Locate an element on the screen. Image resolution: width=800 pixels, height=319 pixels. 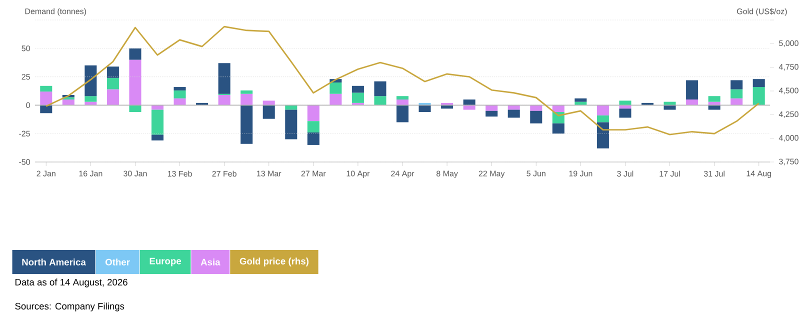
y-tick-label: 25 is located at coordinates (26, 77).